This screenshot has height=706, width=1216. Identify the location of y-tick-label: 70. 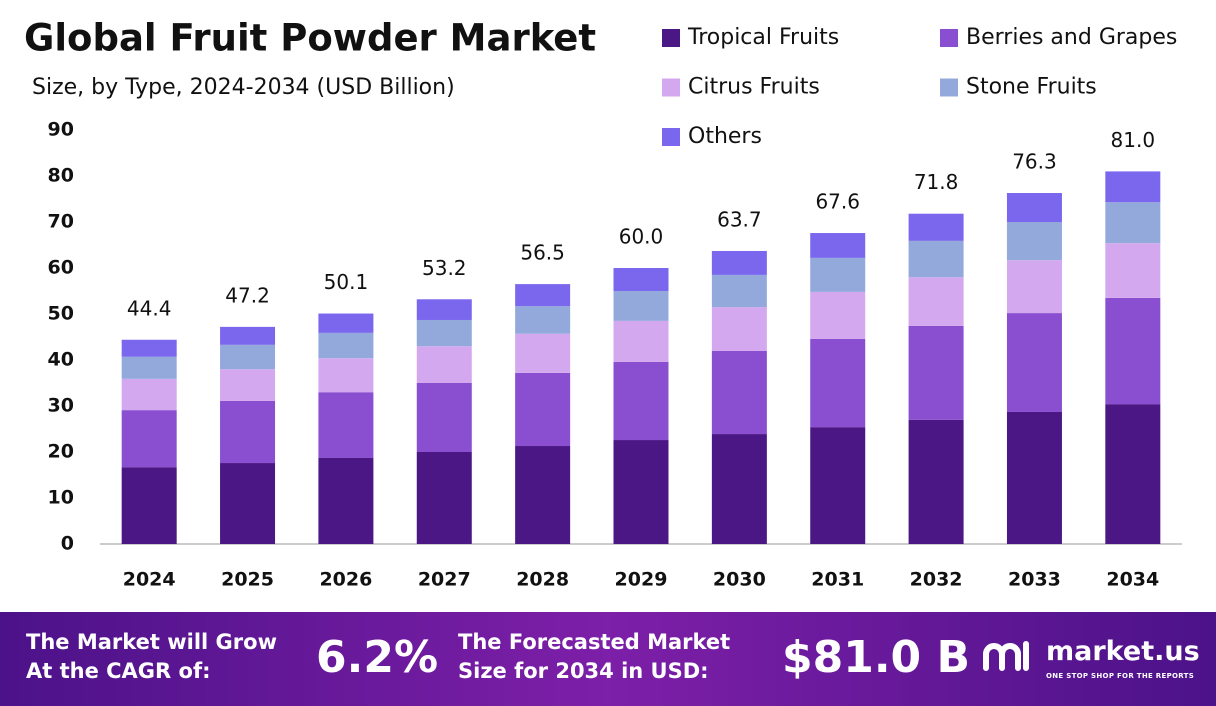
(61, 222).